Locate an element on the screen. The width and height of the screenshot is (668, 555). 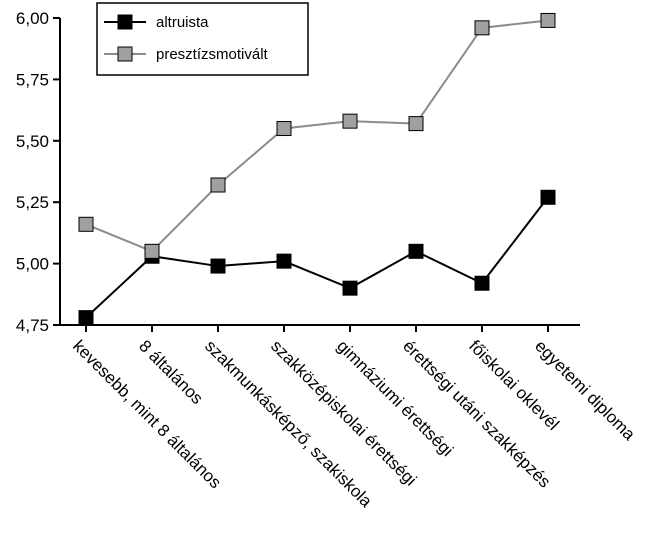
legend-items: altruista presztízsmotivált is located at coordinates (186, 38).